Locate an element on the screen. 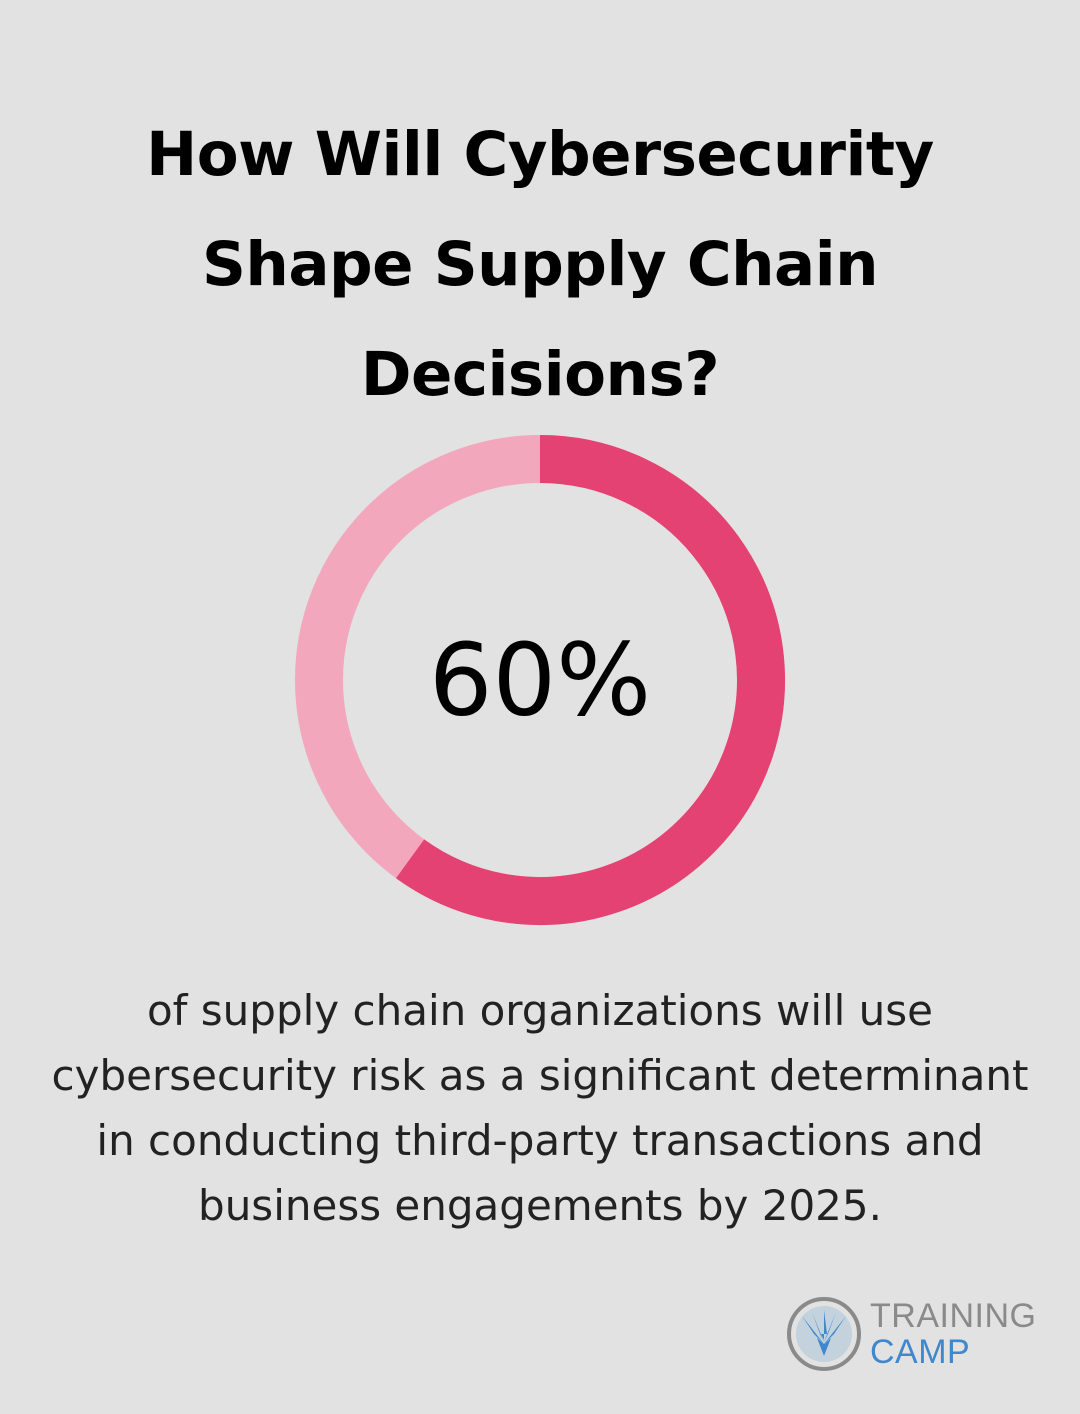  donut-highlight-segment is located at coordinates (590, 680).